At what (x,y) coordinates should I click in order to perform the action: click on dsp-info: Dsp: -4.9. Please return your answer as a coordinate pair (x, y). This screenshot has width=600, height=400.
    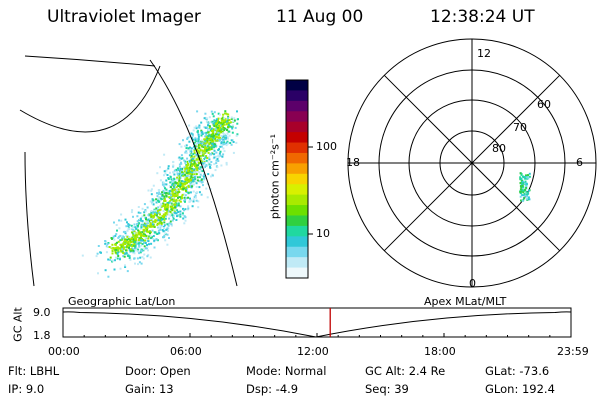
    Looking at the image, I should click on (272, 389).